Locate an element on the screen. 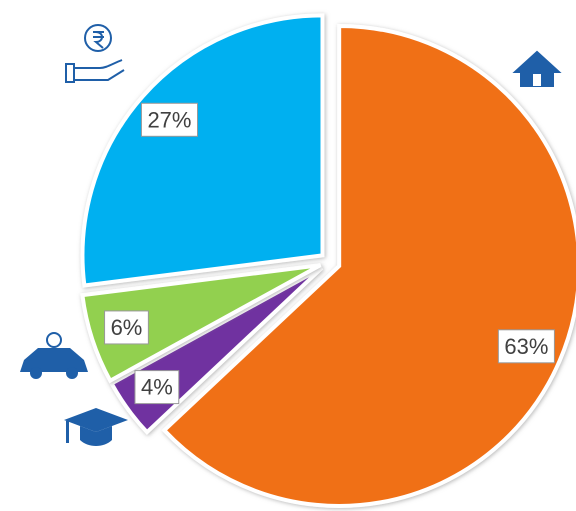 The width and height of the screenshot is (576, 511). data-label: 63% is located at coordinates (526, 346).